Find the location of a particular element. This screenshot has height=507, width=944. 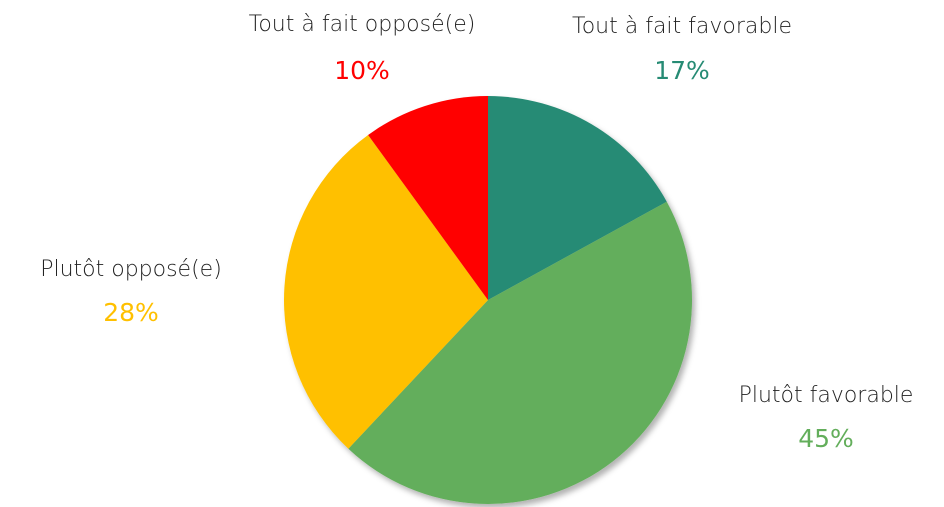

slice-value-label: 17% is located at coordinates (682, 70).